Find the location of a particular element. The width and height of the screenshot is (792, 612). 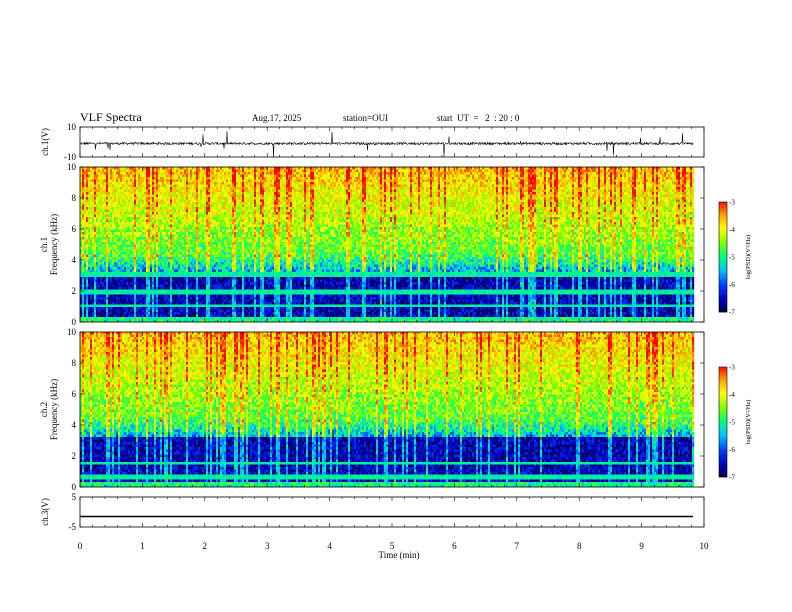

y-axis-label: ch.3(V) is located at coordinates (45, 512).